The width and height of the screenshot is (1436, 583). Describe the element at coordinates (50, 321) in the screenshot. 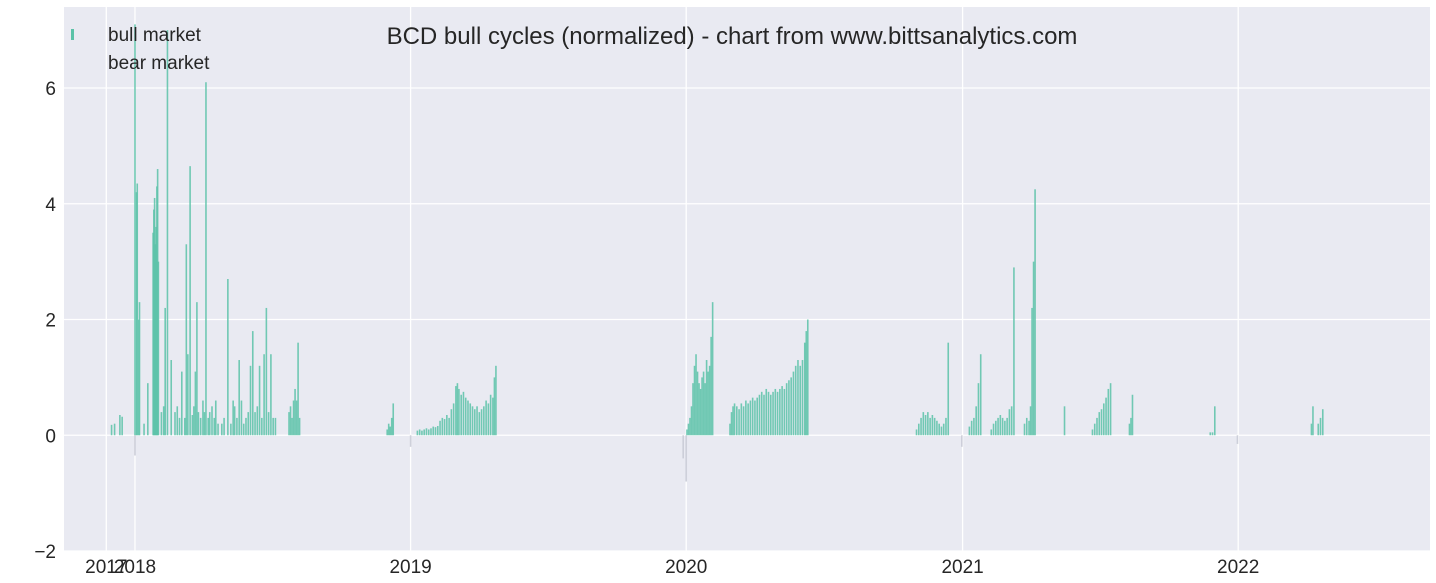

I see `y-tick-label: 2` at that location.